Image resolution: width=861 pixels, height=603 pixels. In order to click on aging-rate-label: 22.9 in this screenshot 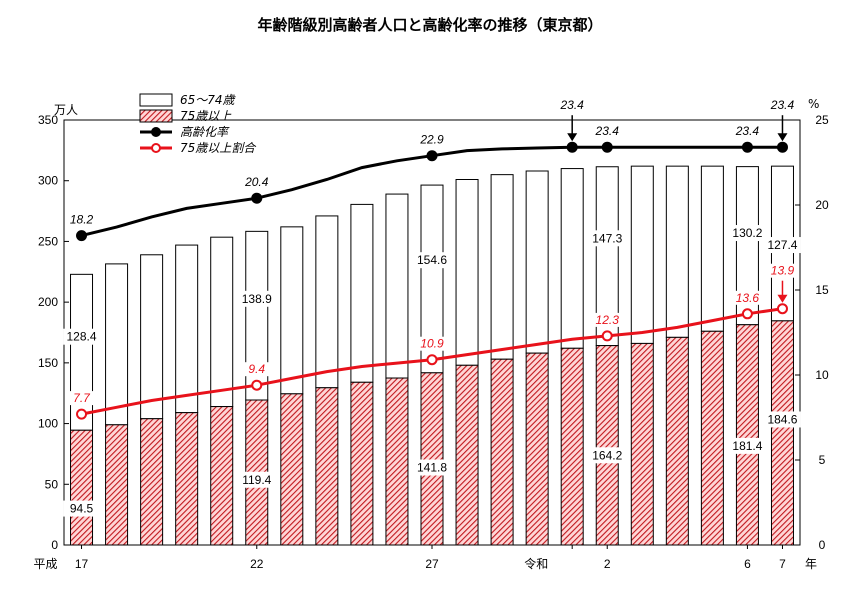, I will do `click(431, 140)`.